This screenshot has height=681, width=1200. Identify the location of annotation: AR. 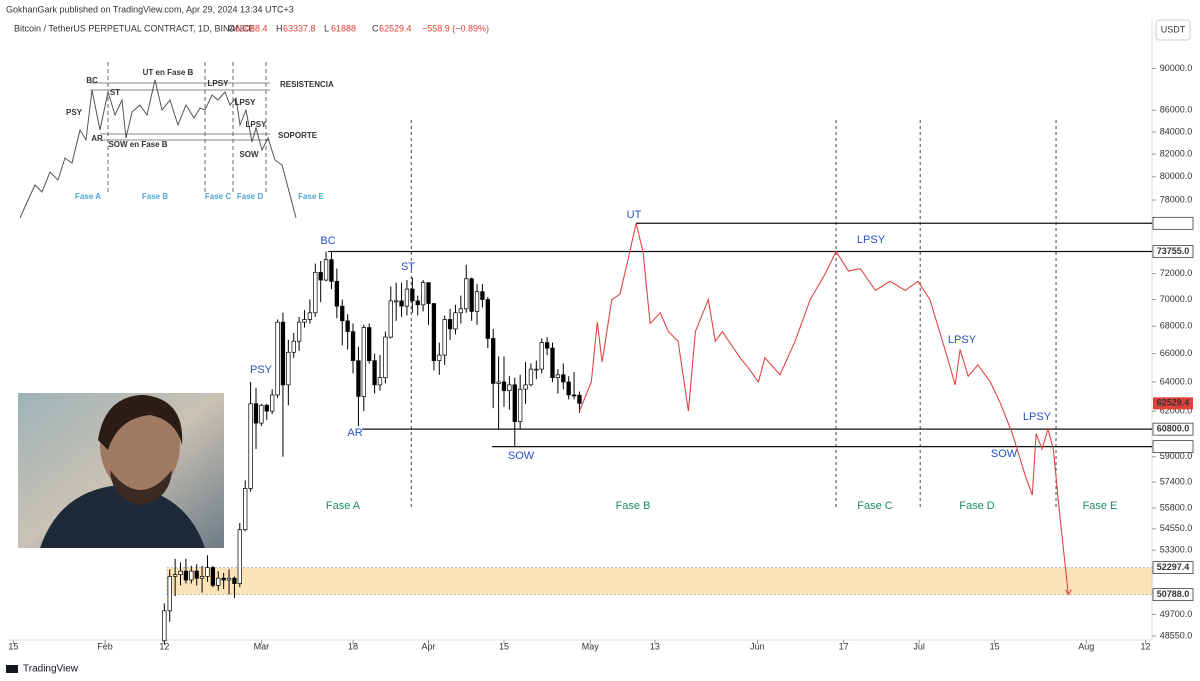
(354, 433).